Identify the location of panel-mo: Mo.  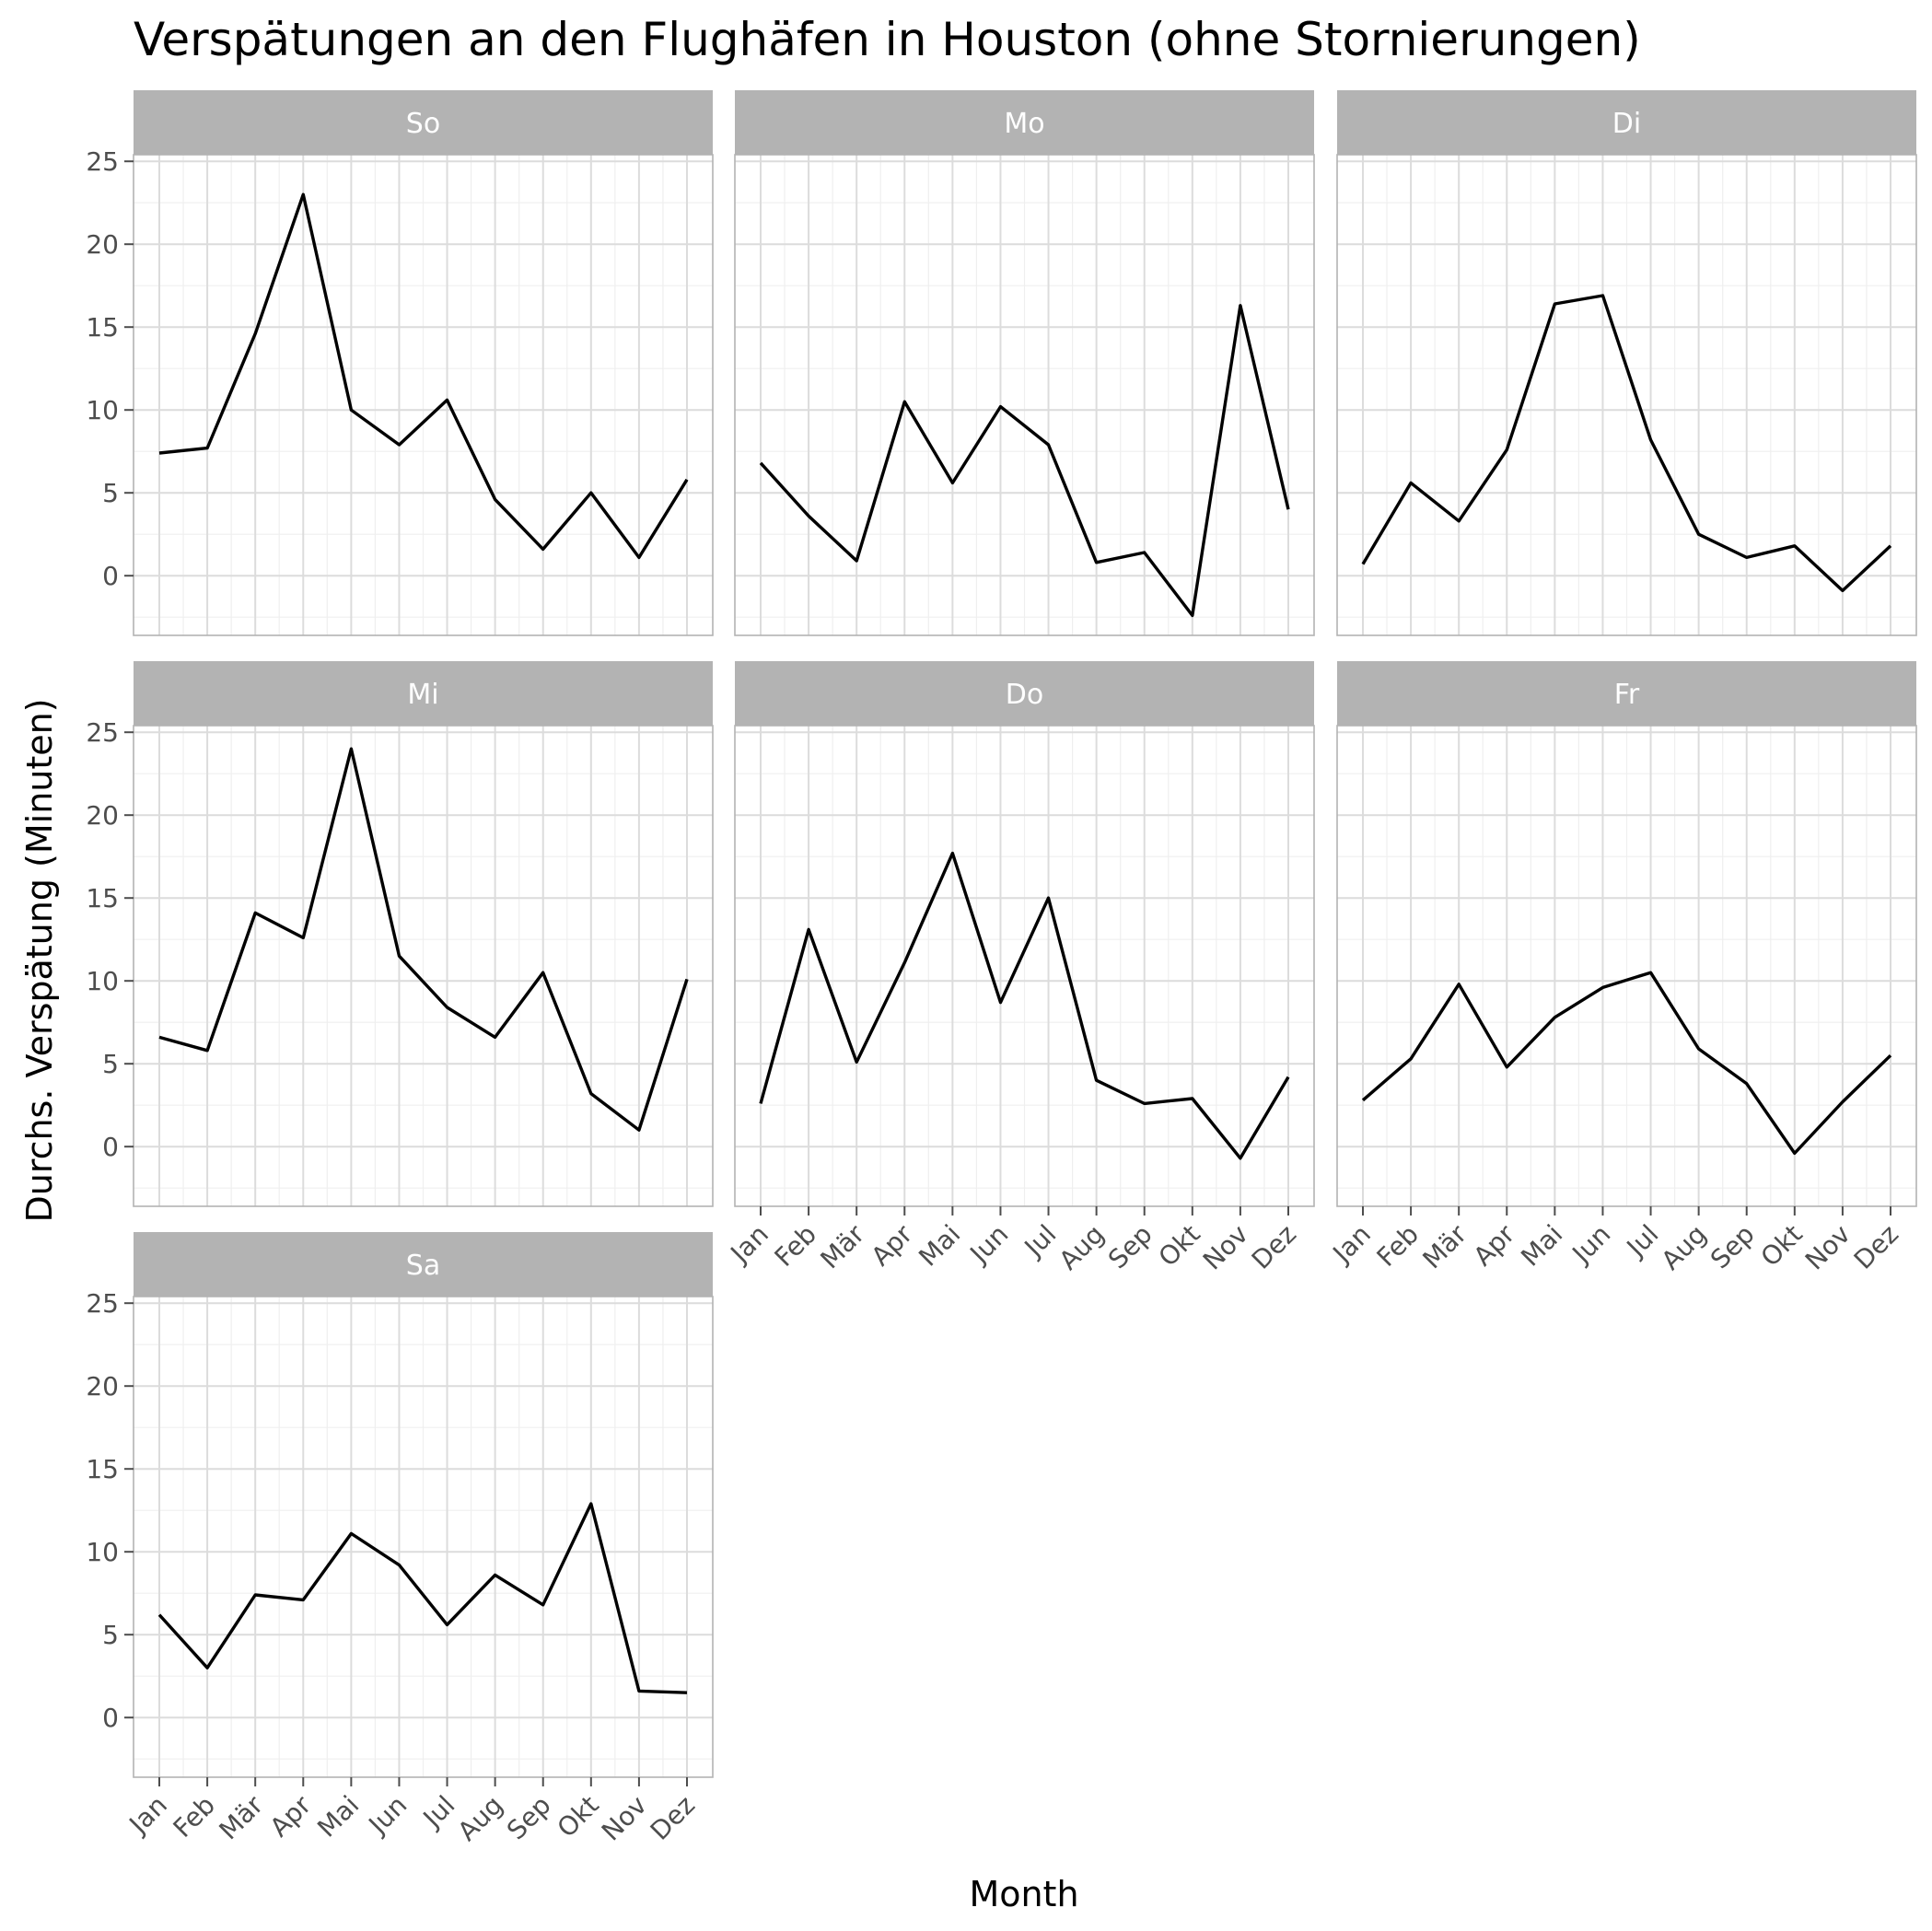
(1024, 363).